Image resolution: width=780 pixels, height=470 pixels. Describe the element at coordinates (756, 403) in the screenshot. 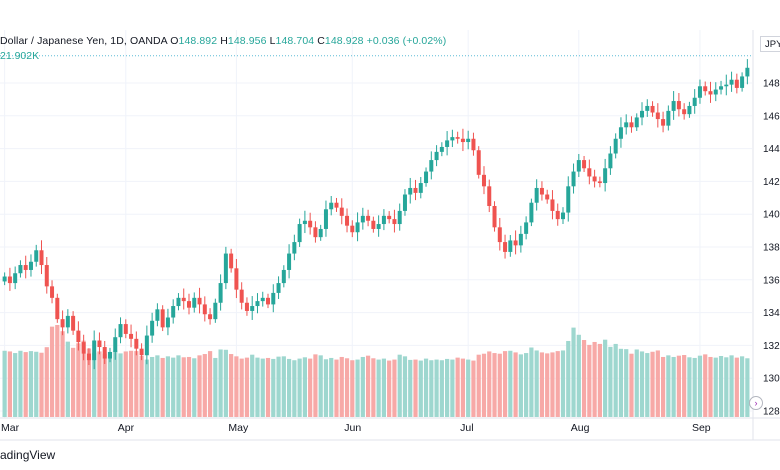

I see `chevron-right-icon: ›` at that location.